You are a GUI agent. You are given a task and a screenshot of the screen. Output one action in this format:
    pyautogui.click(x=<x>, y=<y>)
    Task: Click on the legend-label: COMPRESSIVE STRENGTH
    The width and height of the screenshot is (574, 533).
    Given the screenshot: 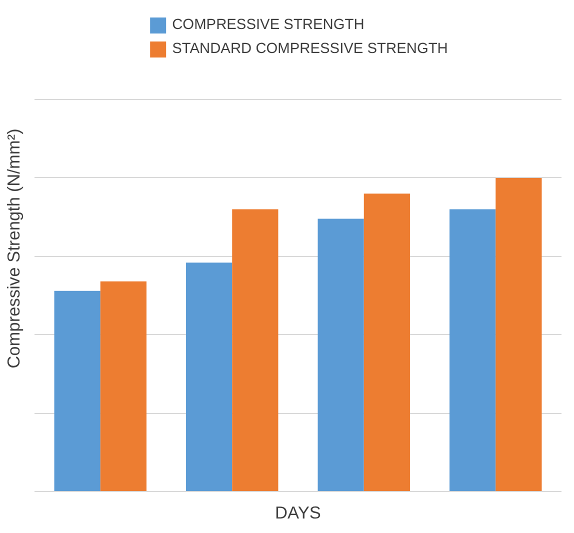 What is the action you would take?
    pyautogui.click(x=268, y=25)
    